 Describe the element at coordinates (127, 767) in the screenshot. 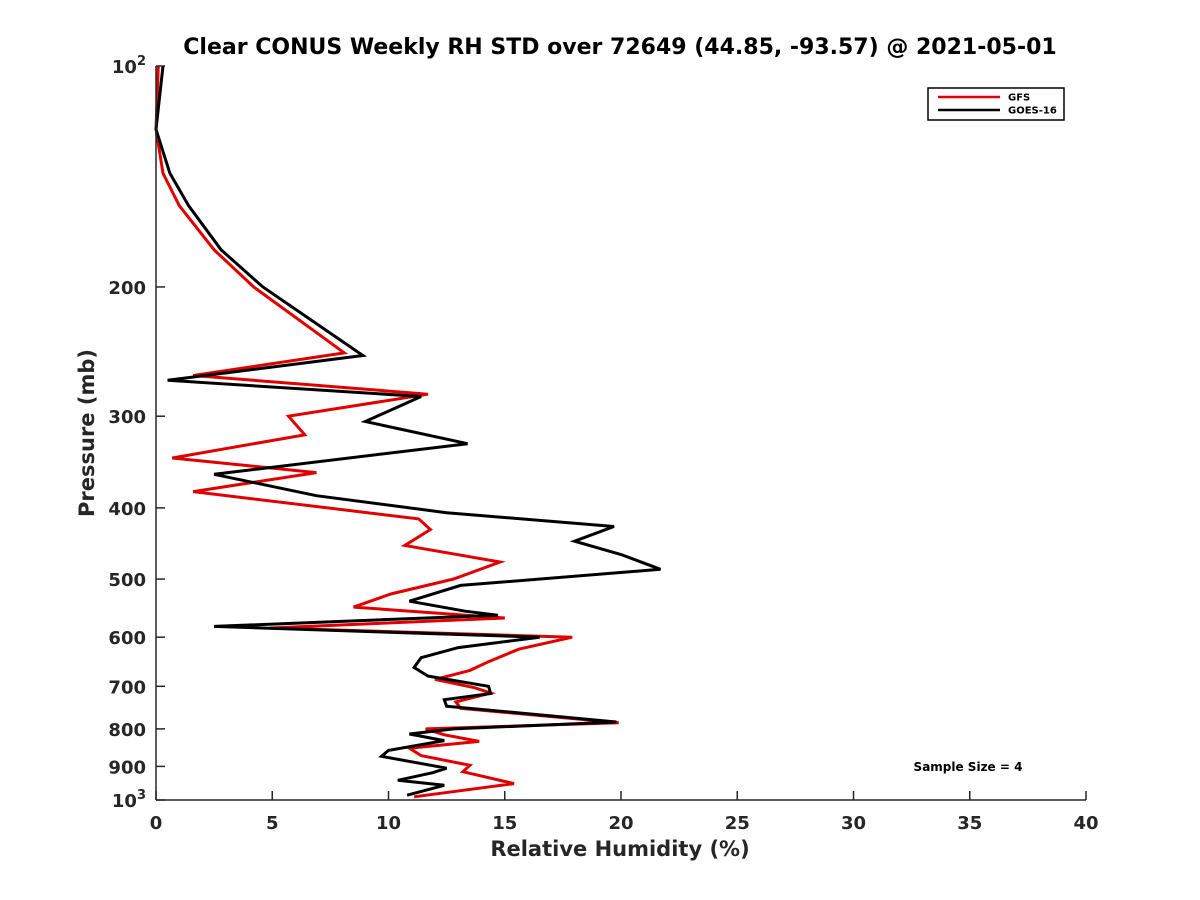

I see `y-tick-label: 900` at that location.